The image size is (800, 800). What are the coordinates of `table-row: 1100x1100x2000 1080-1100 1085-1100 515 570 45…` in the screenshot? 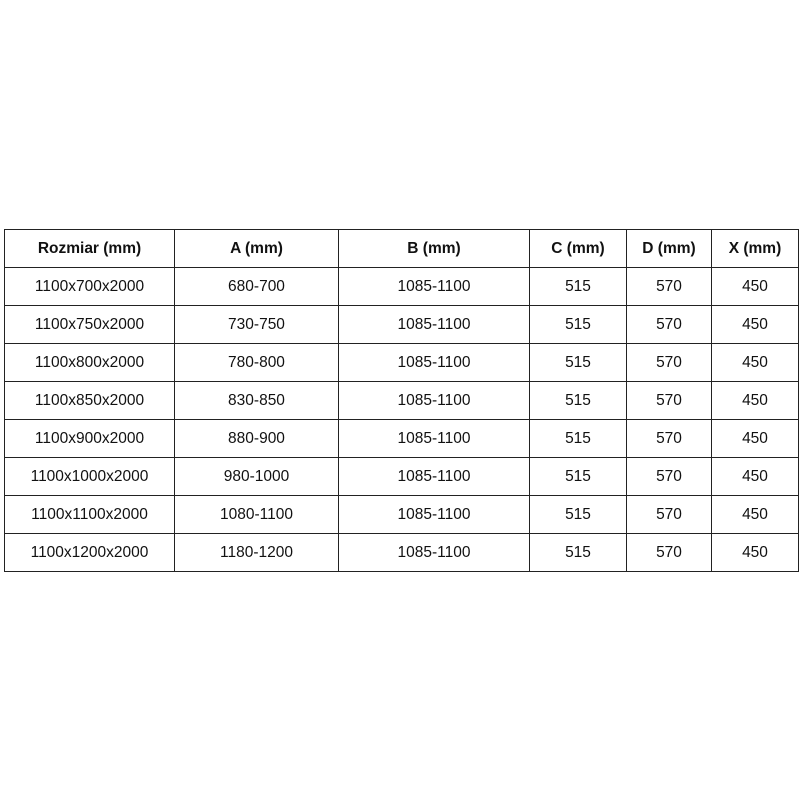 It's located at (401, 514).